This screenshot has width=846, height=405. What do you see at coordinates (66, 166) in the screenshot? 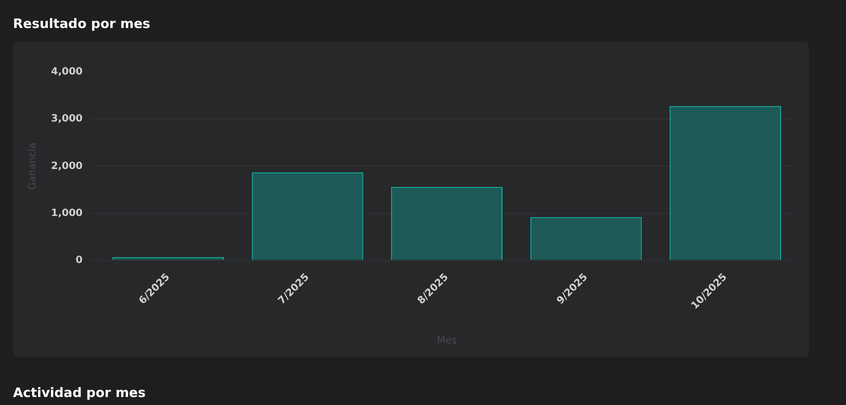
I see `y-tick-label: 2,000` at bounding box center [66, 166].